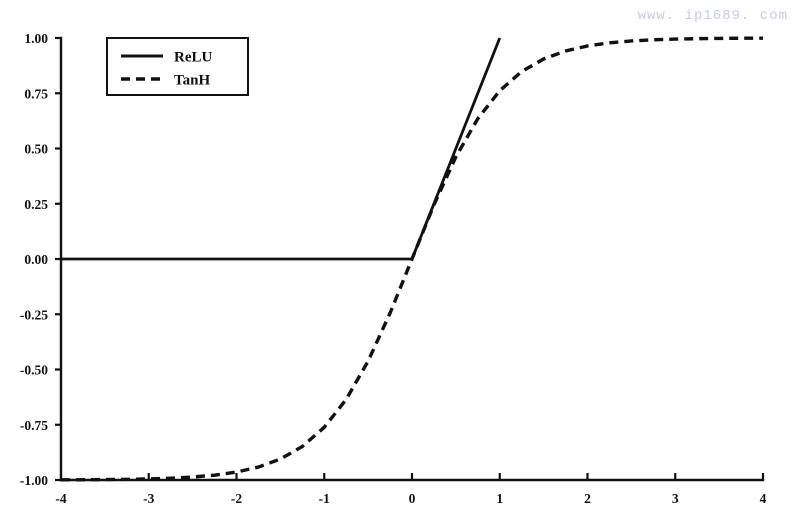 The width and height of the screenshot is (800, 518). I want to click on y-tick-label: 0.75, so click(36, 93).